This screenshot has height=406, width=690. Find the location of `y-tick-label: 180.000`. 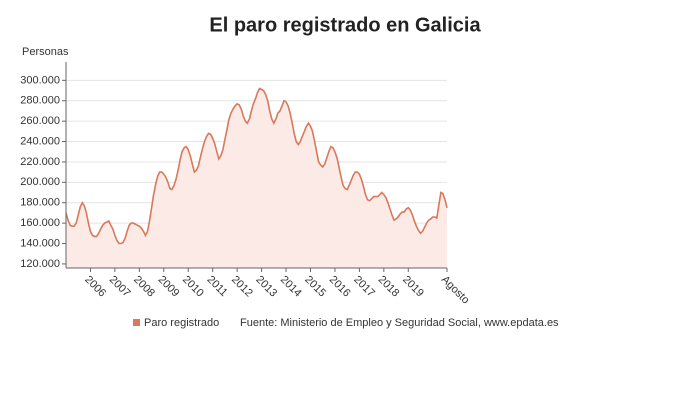

y-tick-label: 180.000 is located at coordinates (40, 203).